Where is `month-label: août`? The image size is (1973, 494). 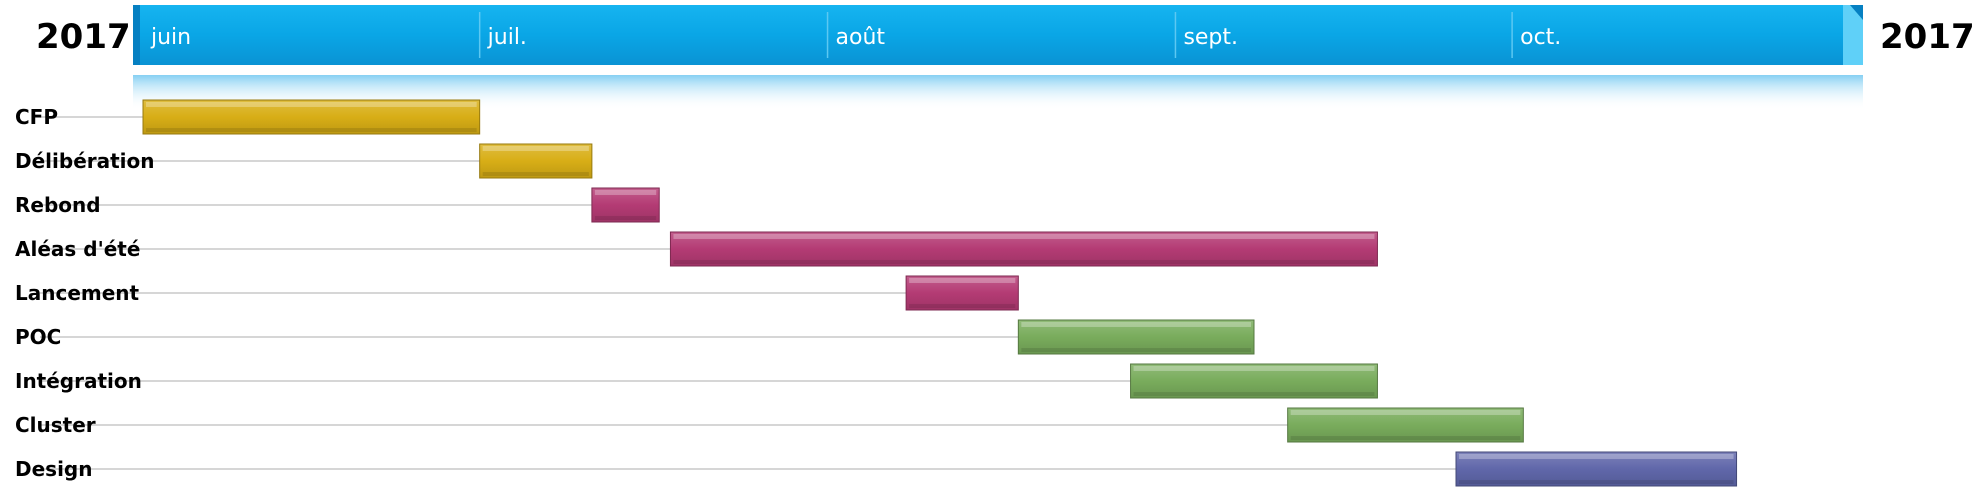 month-label: août is located at coordinates (861, 37).